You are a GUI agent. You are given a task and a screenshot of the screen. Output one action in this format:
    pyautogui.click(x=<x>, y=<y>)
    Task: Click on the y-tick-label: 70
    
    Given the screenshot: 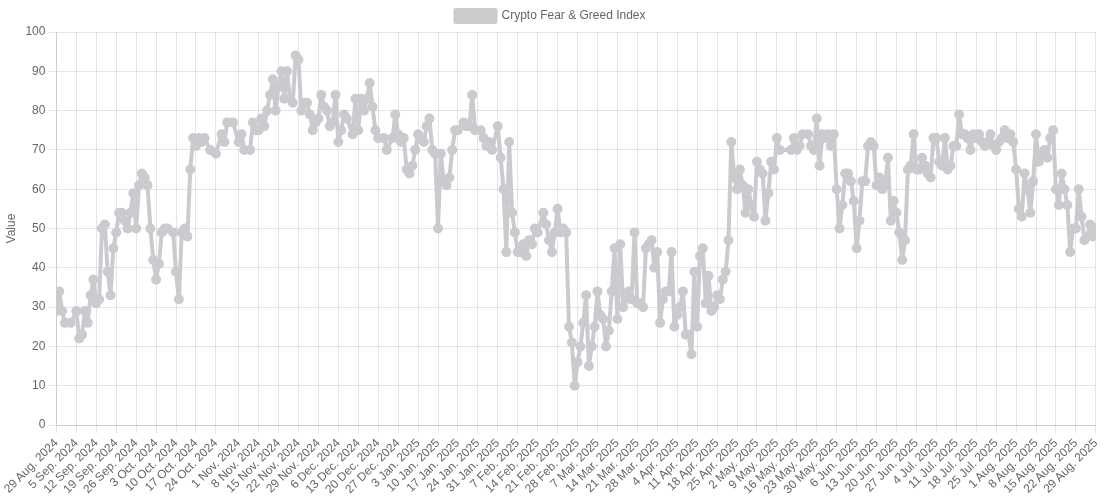 What is the action you would take?
    pyautogui.click(x=39, y=149)
    